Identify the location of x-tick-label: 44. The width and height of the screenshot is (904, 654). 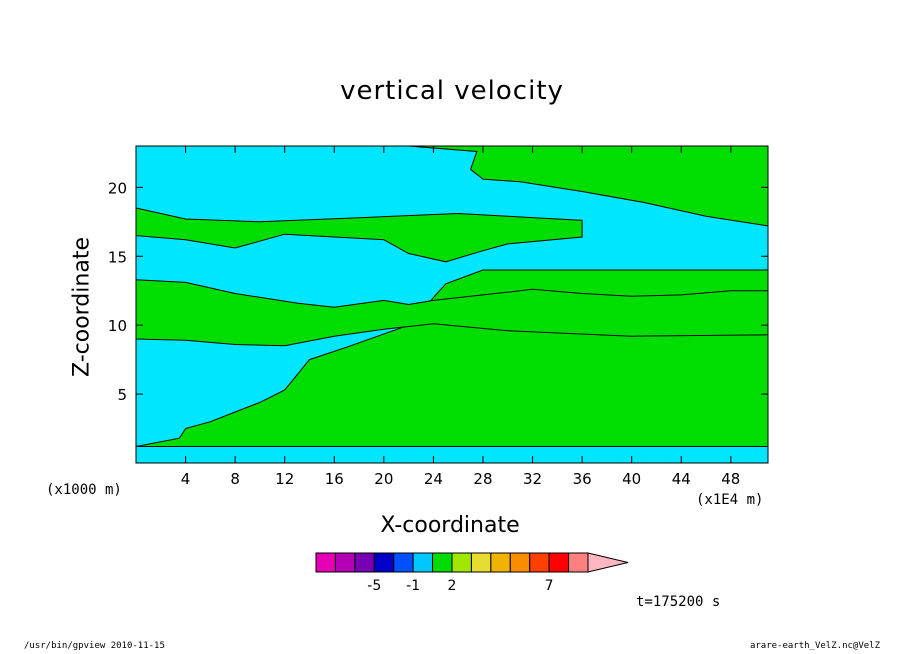
(681, 479).